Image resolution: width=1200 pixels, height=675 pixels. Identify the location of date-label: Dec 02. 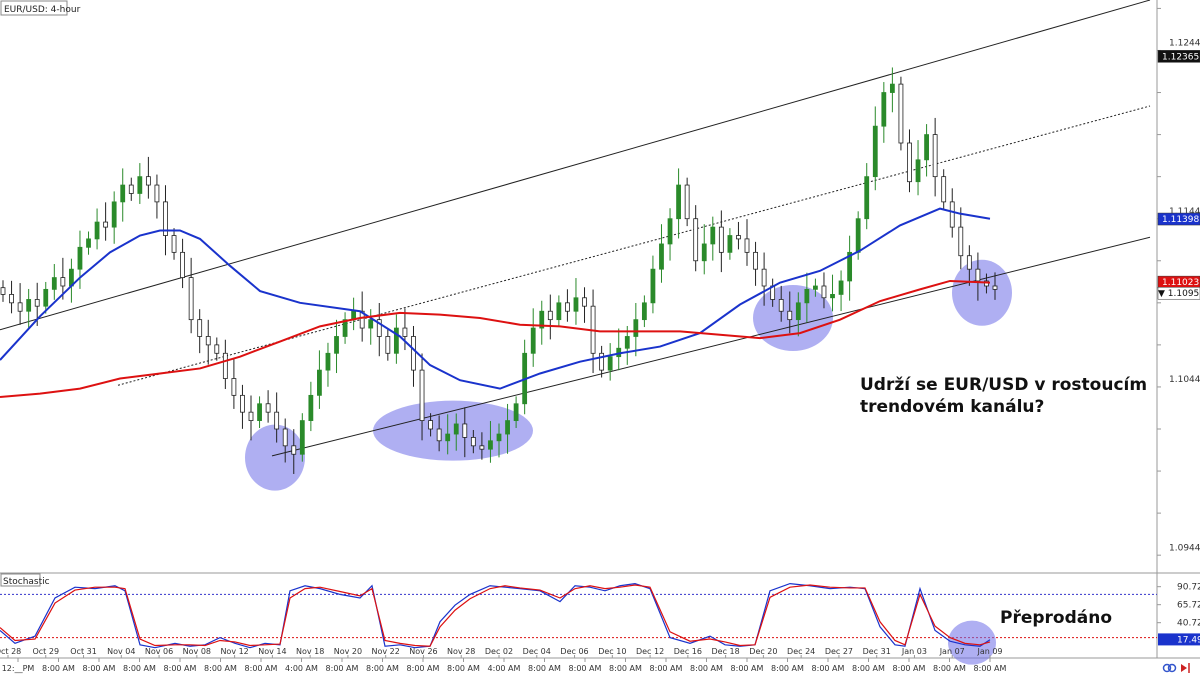
(499, 651).